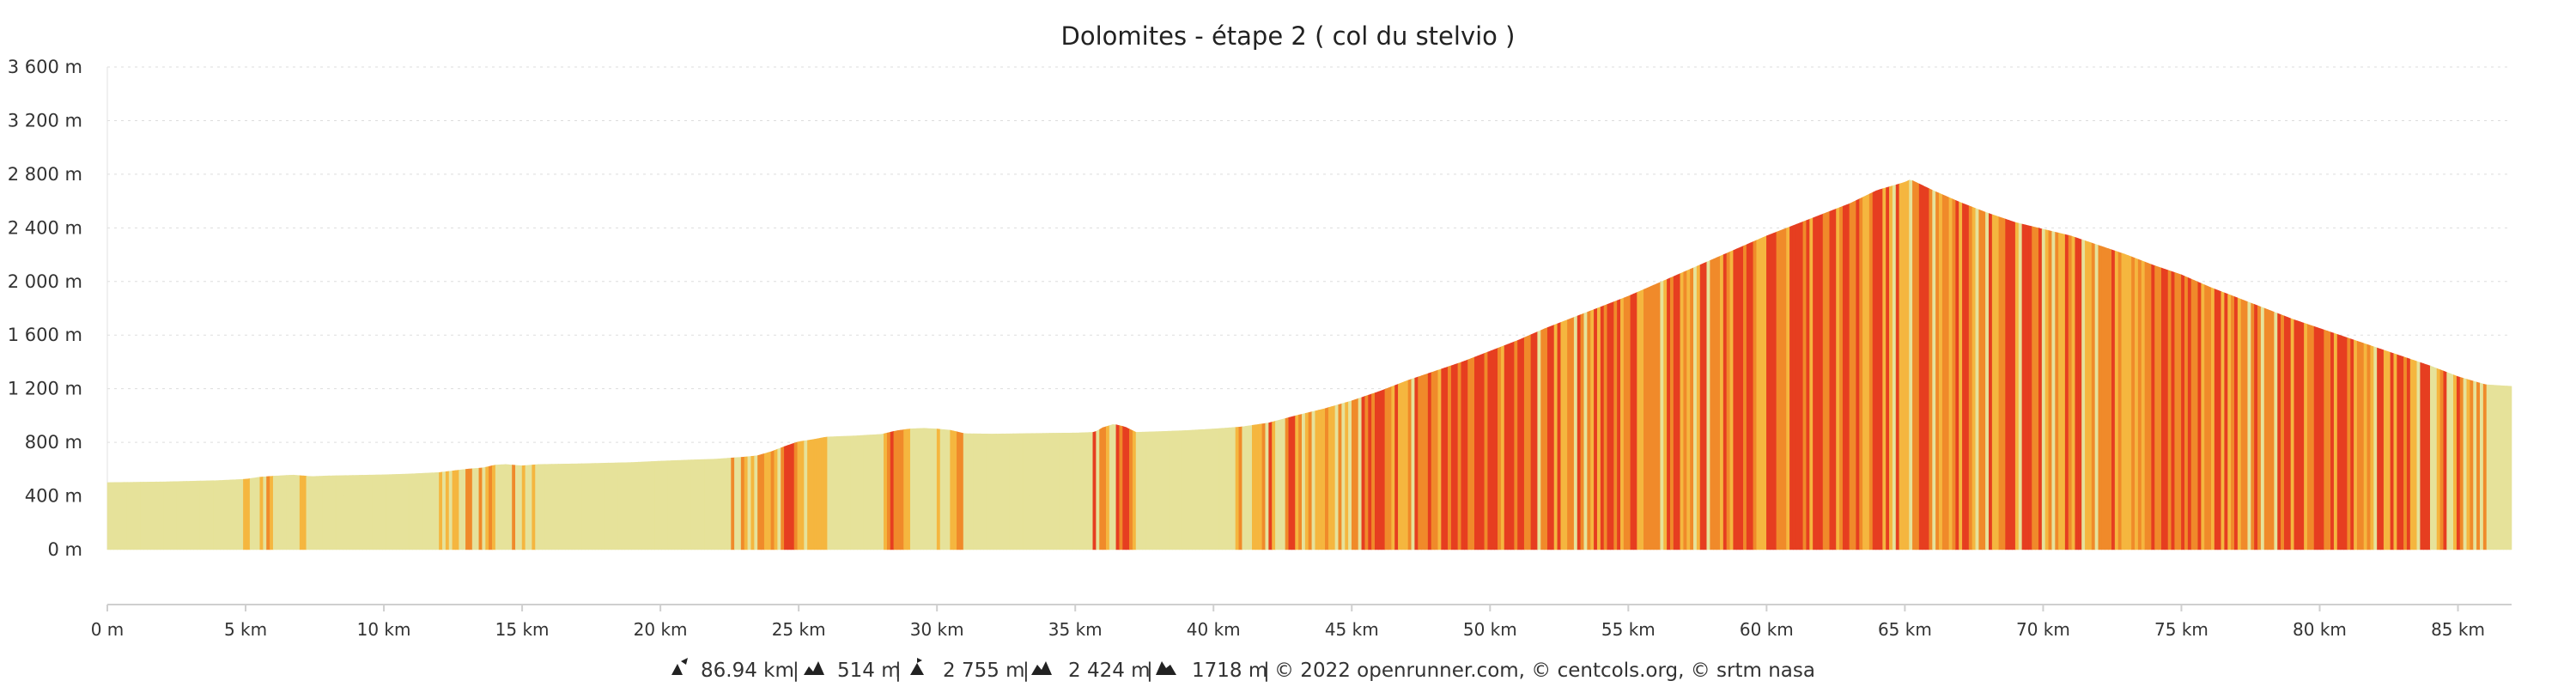  What do you see at coordinates (45, 389) in the screenshot?
I see `y-tick-label: 1 200 m` at bounding box center [45, 389].